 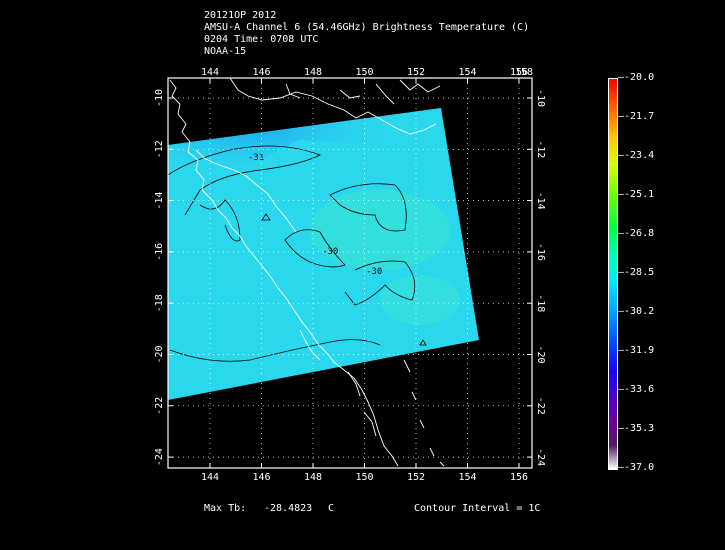 What do you see at coordinates (416, 72) in the screenshot?
I see `lon-tick-label-top: 152` at bounding box center [416, 72].